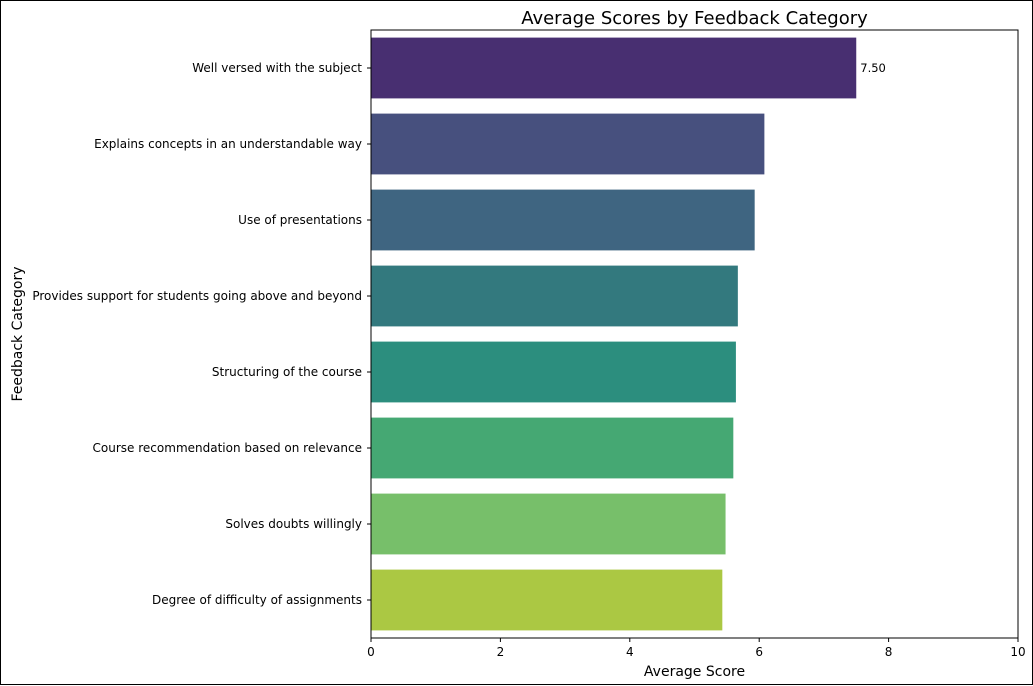 Image resolution: width=1033 pixels, height=686 pixels. Describe the element at coordinates (694, 672) in the screenshot. I see `x-axis-label: Average Score` at that location.